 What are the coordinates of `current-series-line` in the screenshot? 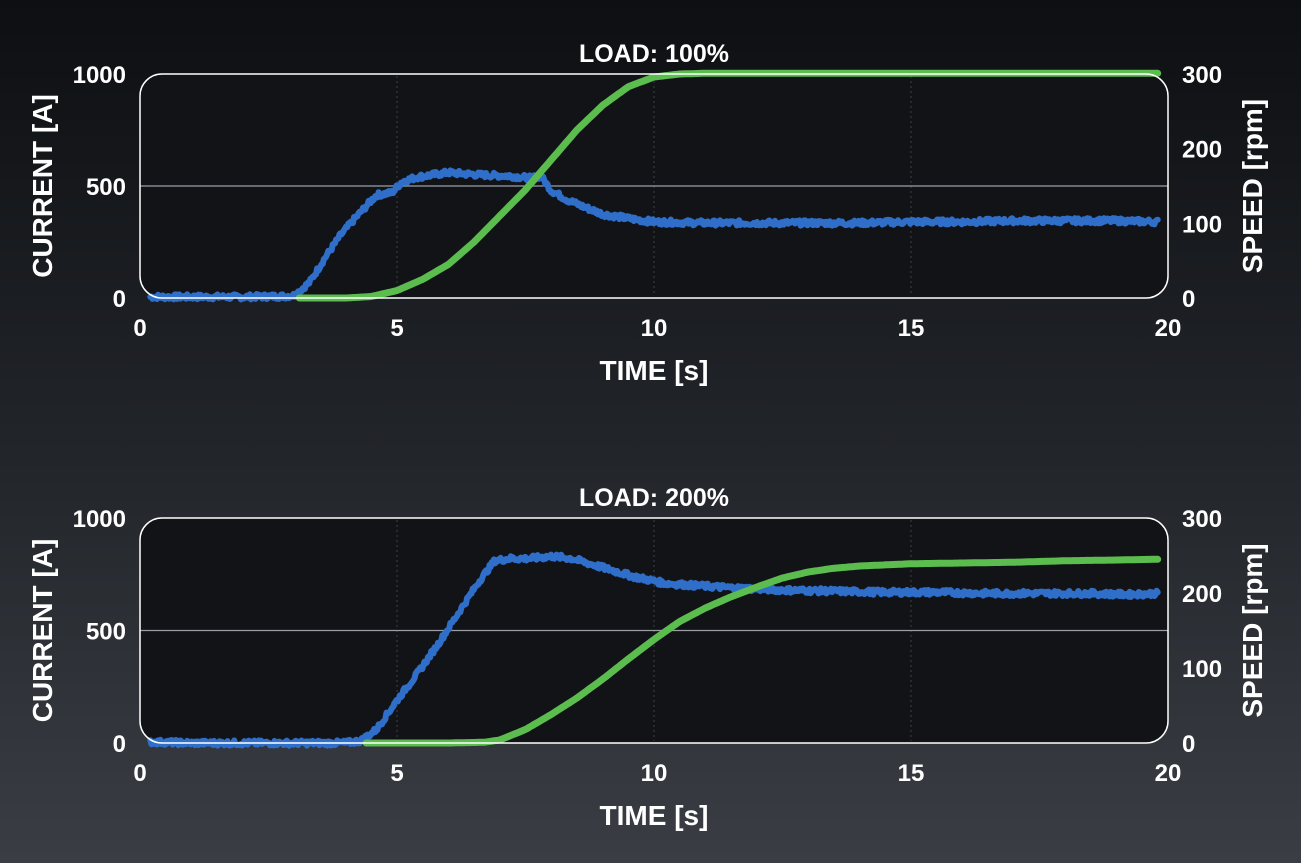 It's located at (654, 235).